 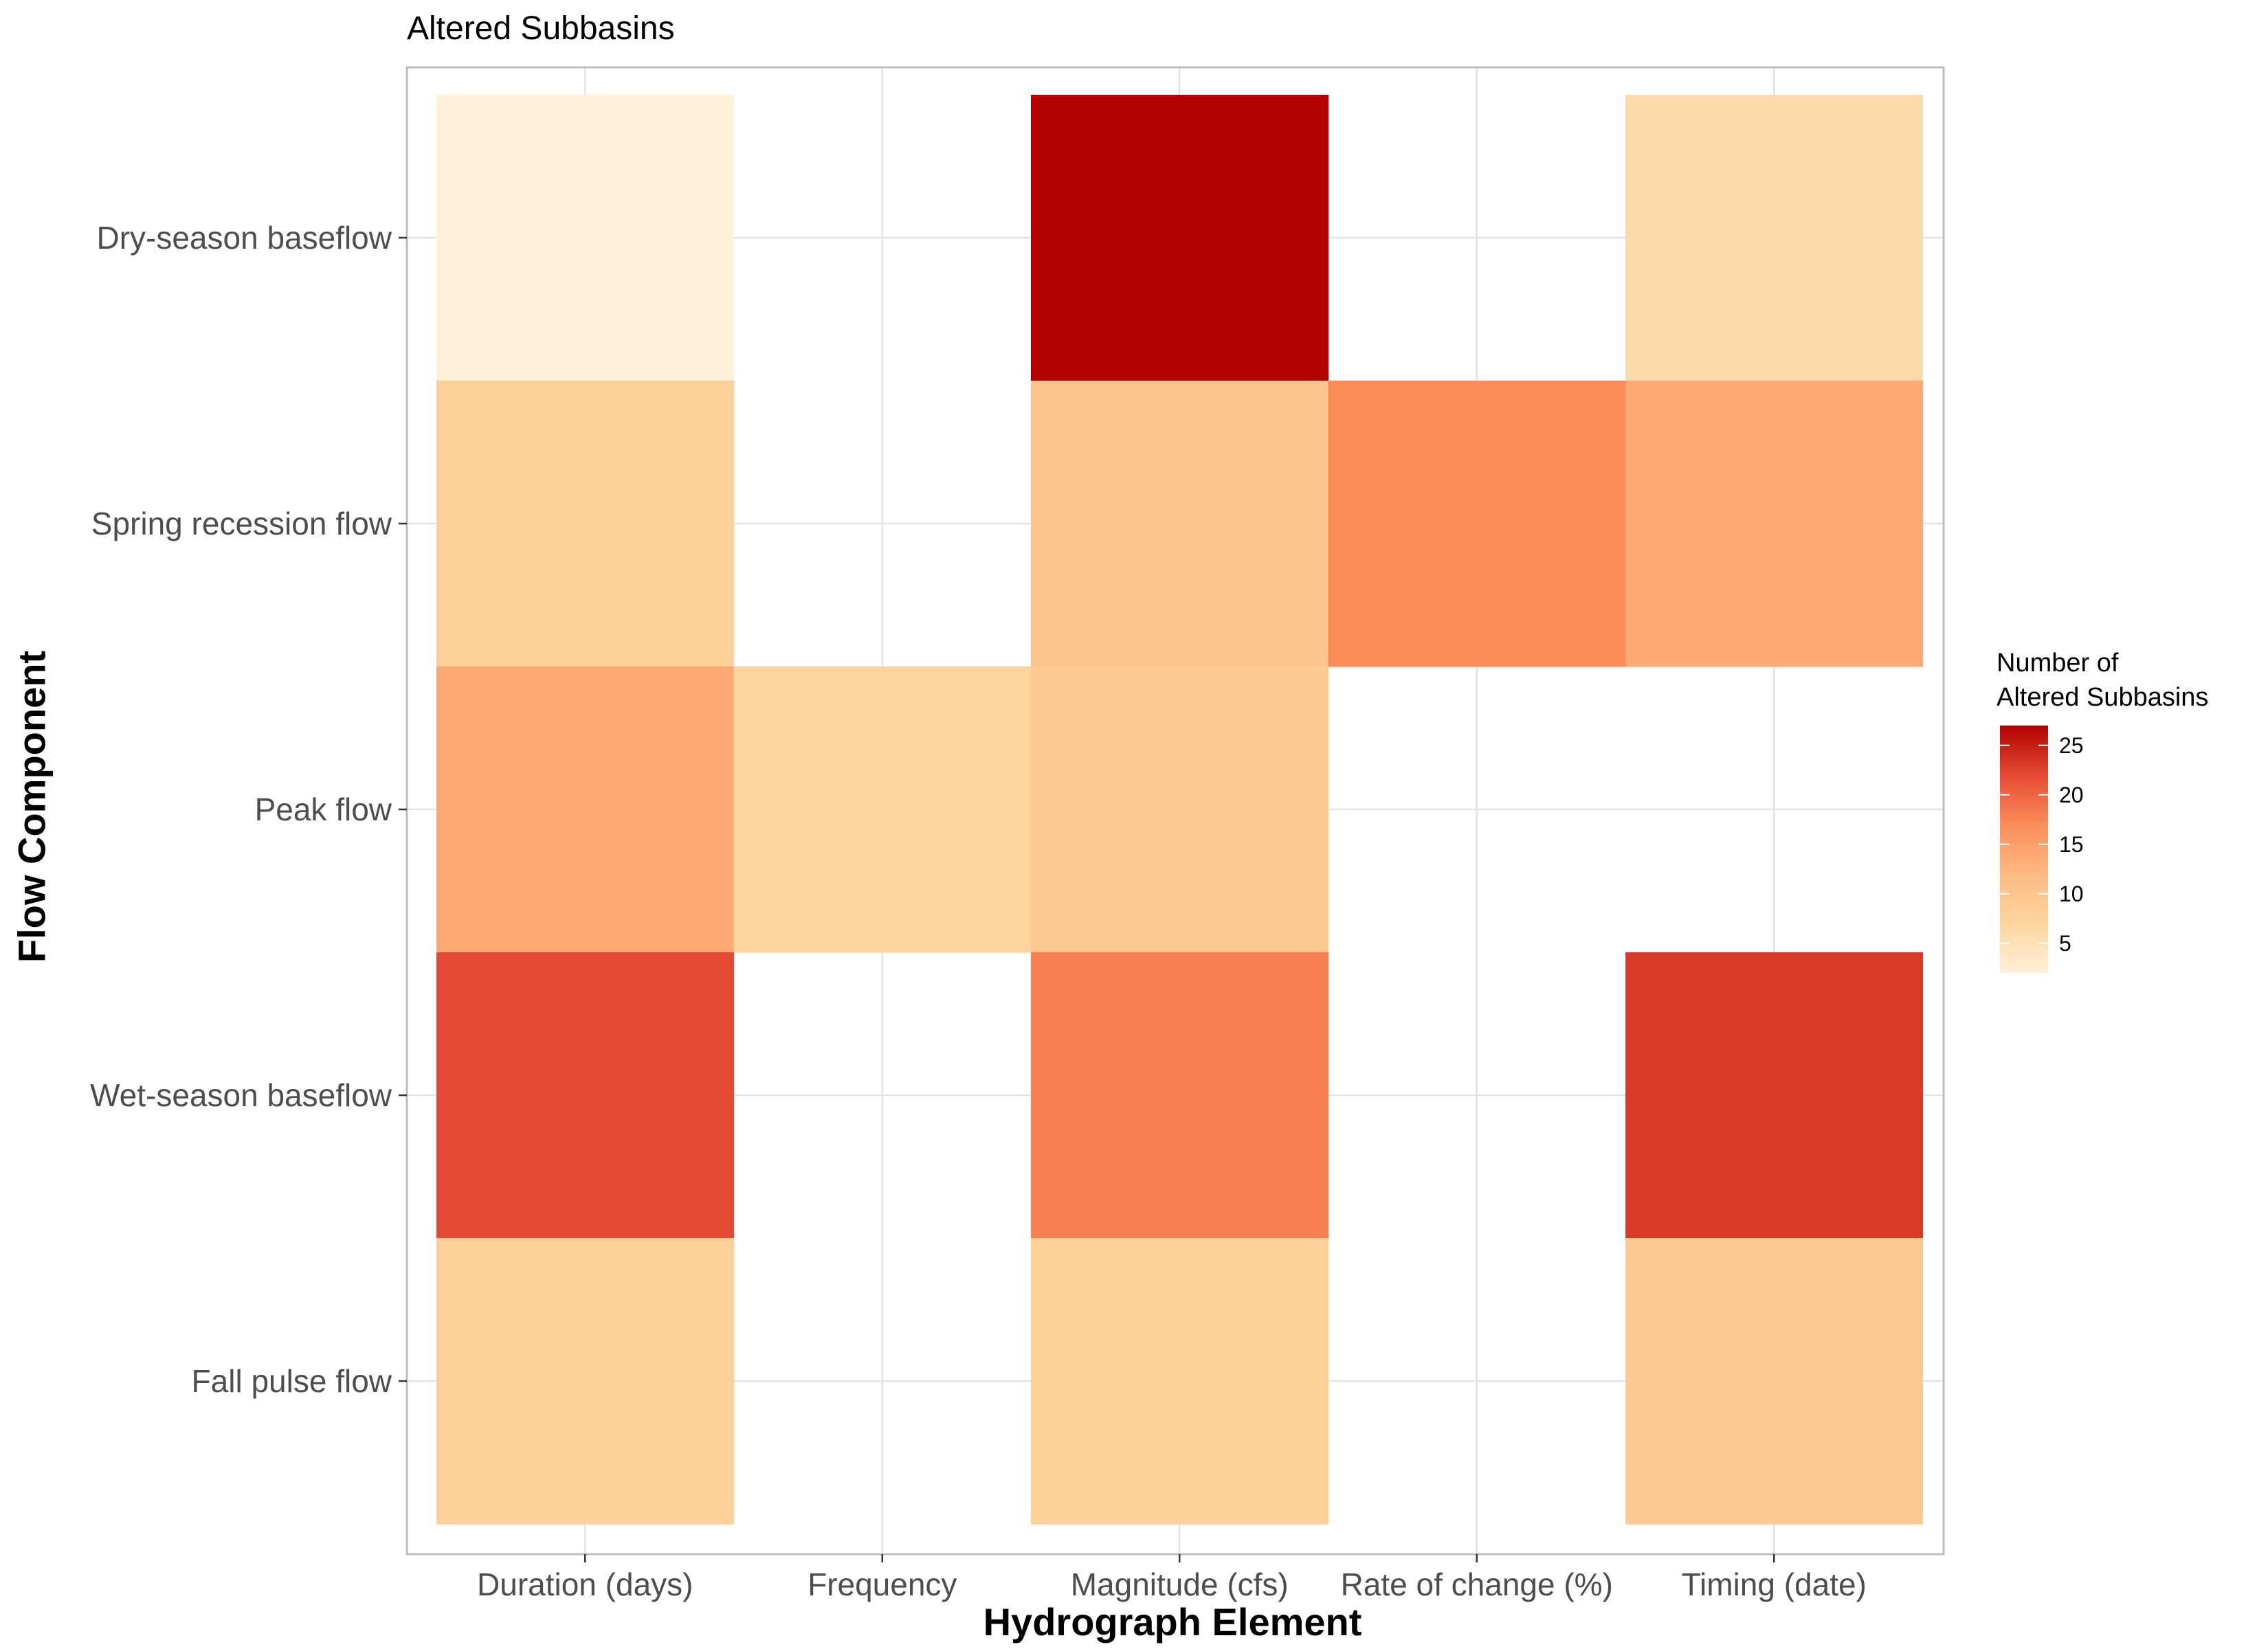 I want to click on heatmap-cell-dry-season-baseflow-duration-days, so click(x=585, y=238).